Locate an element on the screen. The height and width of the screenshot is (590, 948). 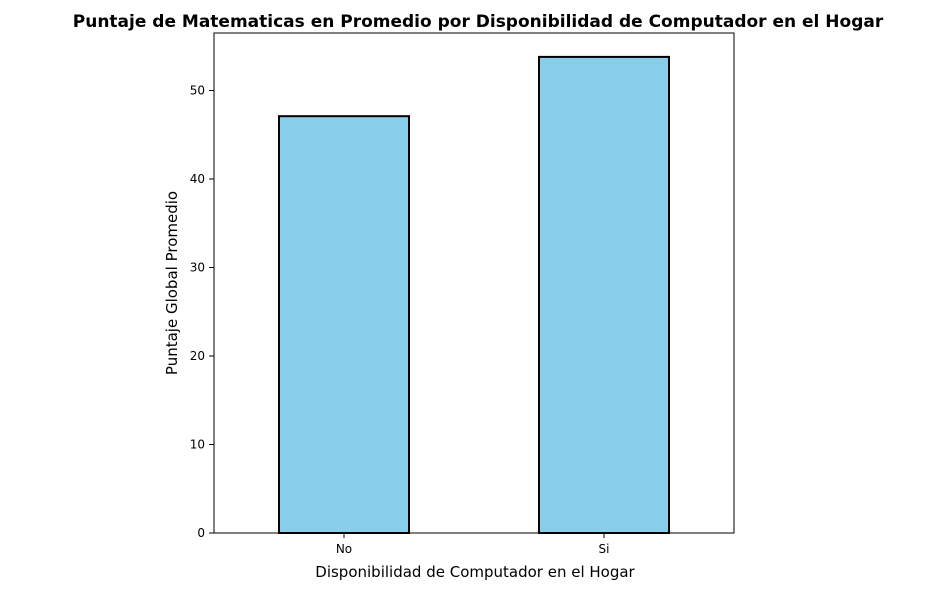
y-tick-label: 50 is located at coordinates (197, 91).